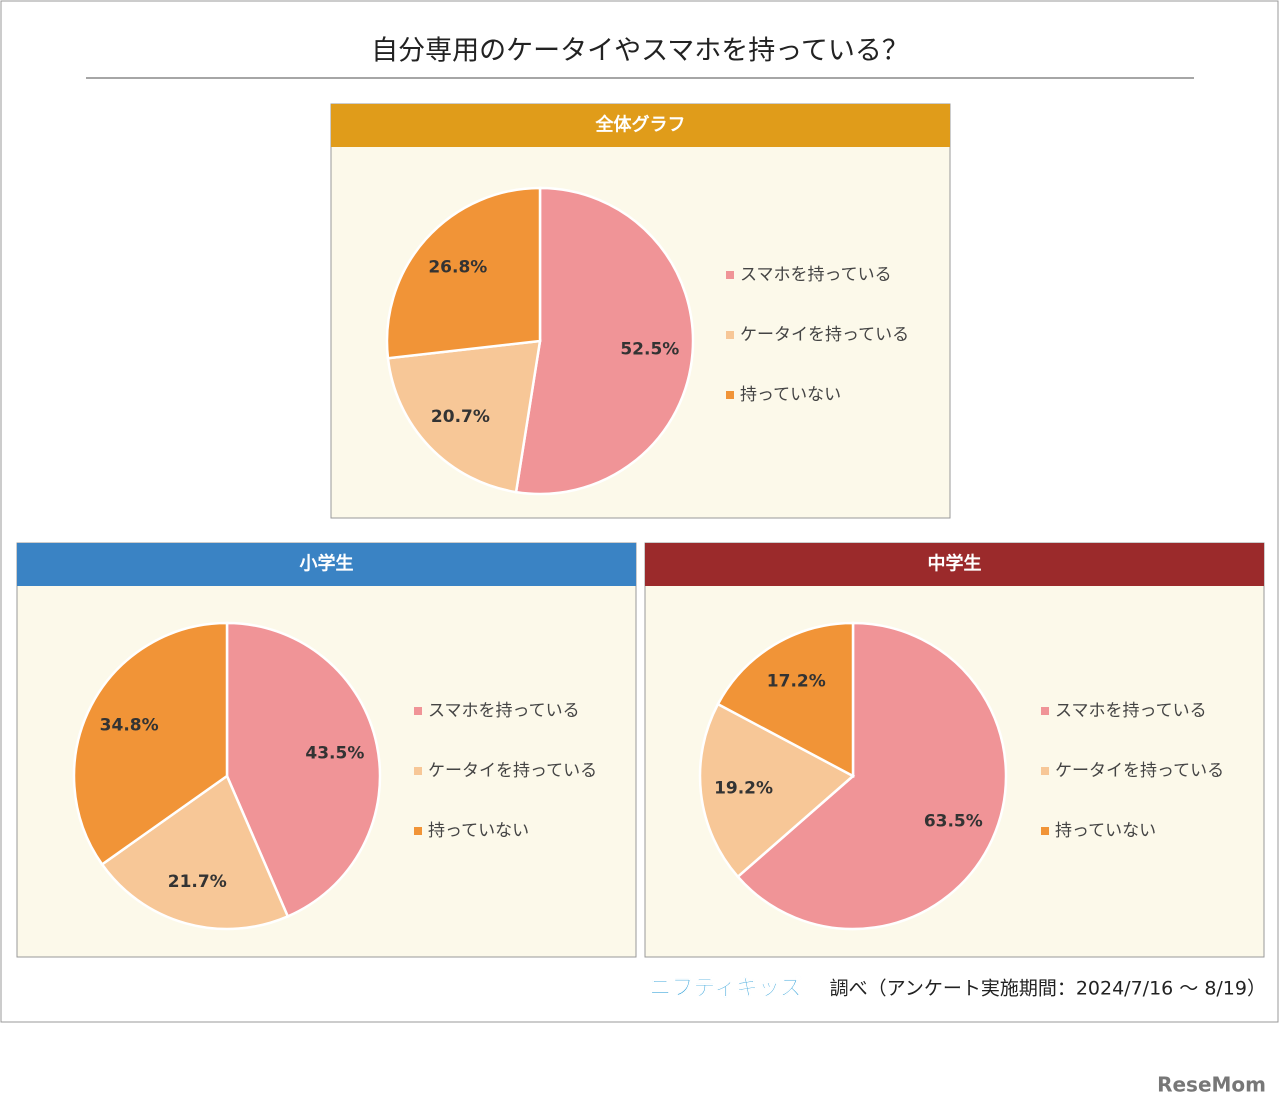 The width and height of the screenshot is (1280, 1109). Describe the element at coordinates (953, 822) in the screenshot. I see `data-label: 63.5%` at that location.